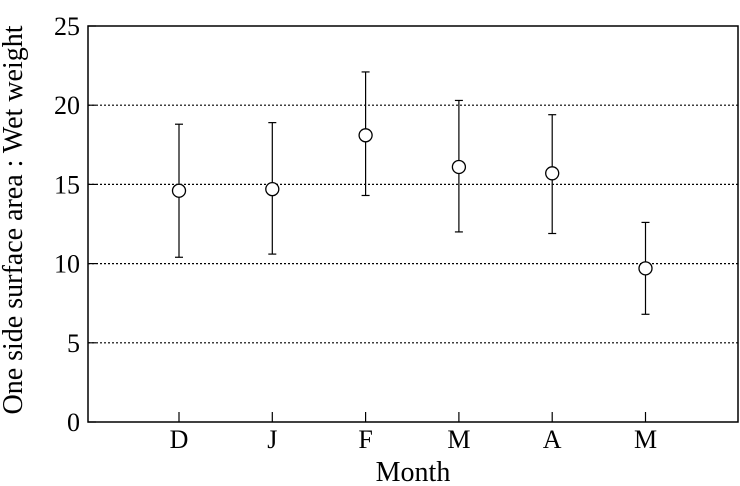  What do you see at coordinates (75, 224) in the screenshot?
I see `y-axis-ticks: 0 5 10 15 20 25` at bounding box center [75, 224].